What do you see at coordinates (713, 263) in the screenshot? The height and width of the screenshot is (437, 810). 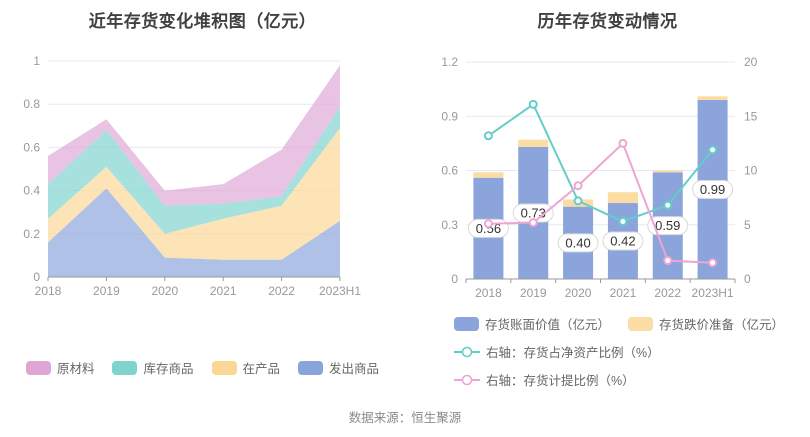 I see `line-point-1-2023H1` at bounding box center [713, 263].